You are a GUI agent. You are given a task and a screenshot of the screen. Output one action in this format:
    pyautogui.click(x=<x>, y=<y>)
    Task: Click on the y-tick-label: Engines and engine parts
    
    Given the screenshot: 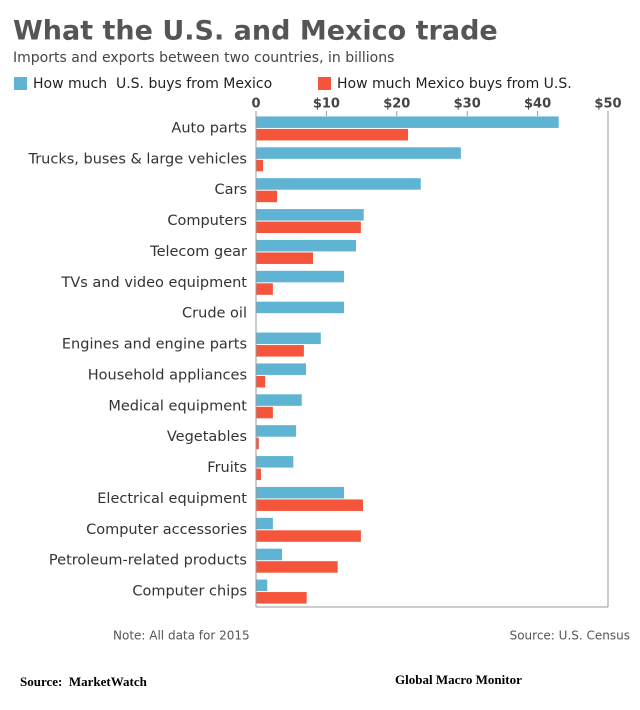 What is the action you would take?
    pyautogui.click(x=154, y=345)
    